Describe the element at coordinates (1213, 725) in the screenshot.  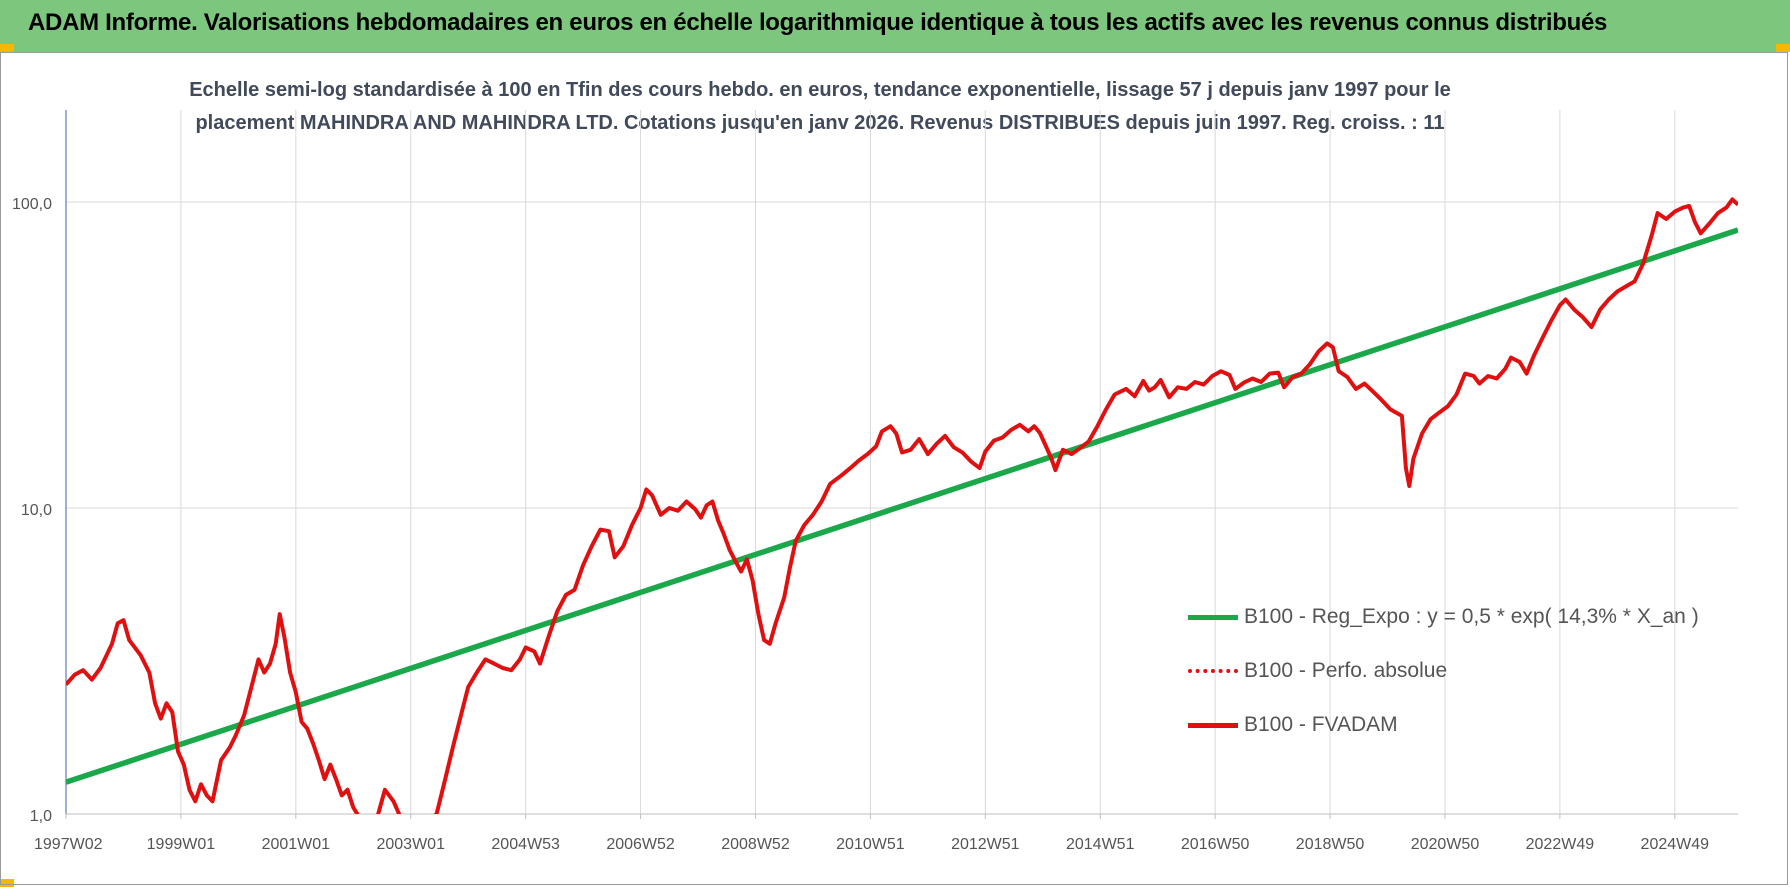
I see `legend-swatch-fvadam` at that location.